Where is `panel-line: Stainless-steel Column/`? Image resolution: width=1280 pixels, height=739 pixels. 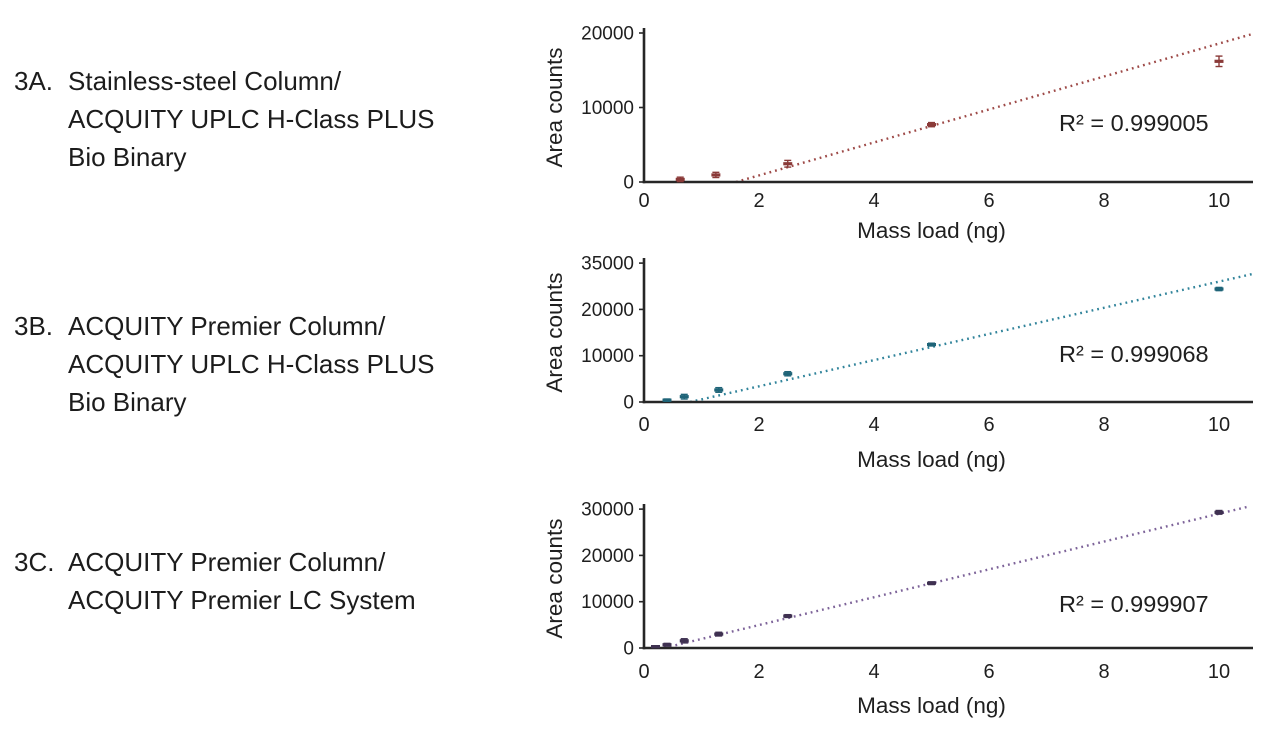
panel-line: Stainless-steel Column/ is located at coordinates (205, 81).